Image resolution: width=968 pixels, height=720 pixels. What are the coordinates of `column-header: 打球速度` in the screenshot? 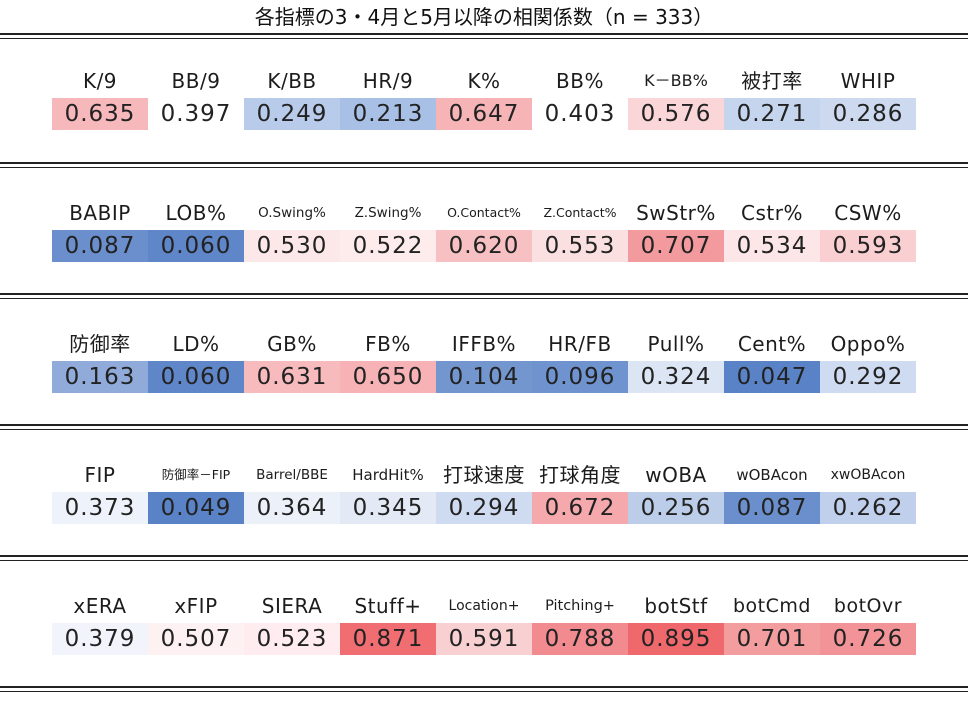 It's located at (484, 475).